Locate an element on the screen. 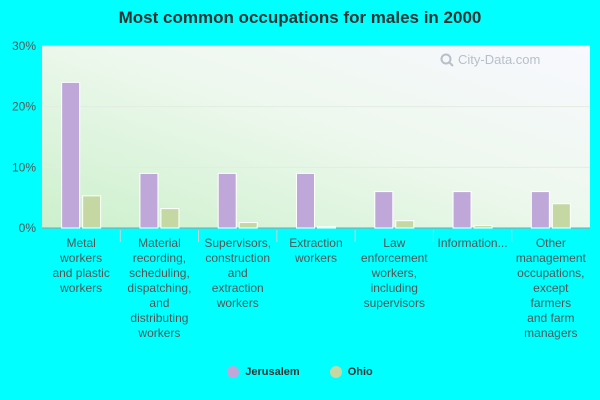 This screenshot has width=600, height=400. x-tick-label: Metal workers and plastic workers is located at coordinates (81, 266).